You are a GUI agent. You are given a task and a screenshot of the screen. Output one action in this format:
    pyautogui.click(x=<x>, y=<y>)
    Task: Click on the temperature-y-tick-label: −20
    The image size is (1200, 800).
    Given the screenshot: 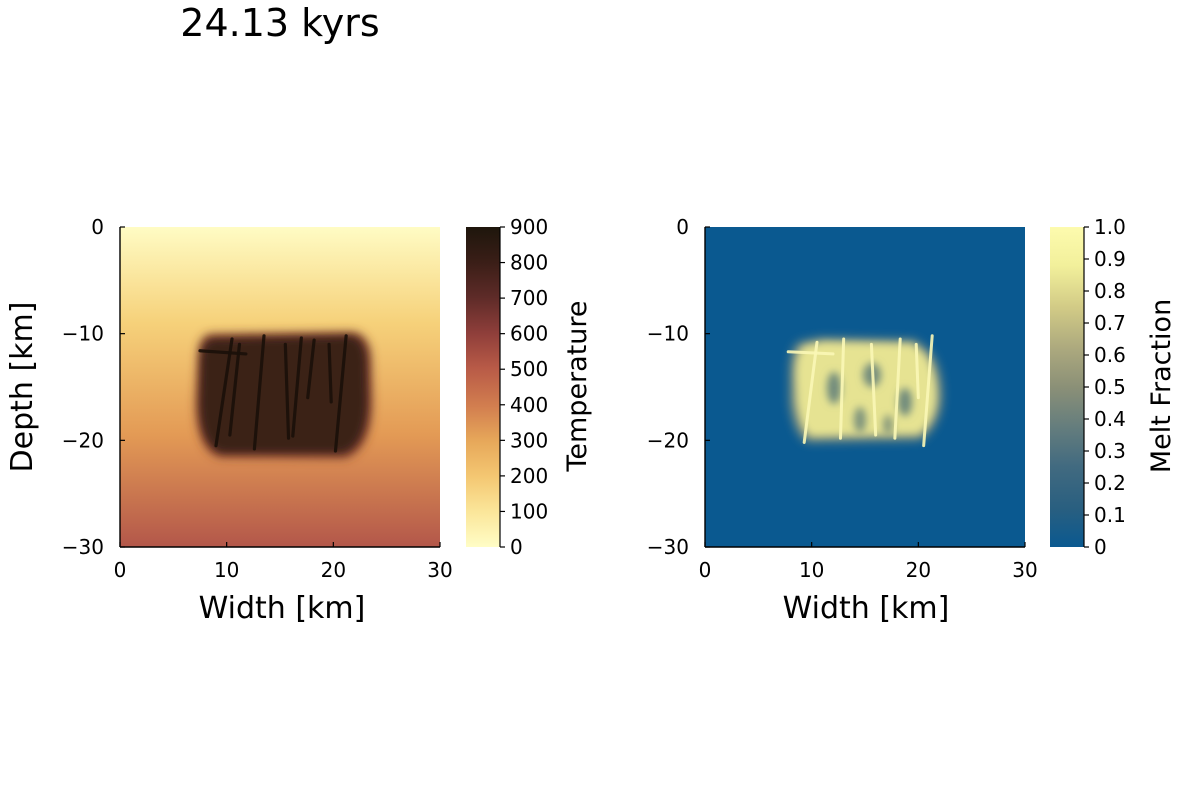 What is the action you would take?
    pyautogui.click(x=83, y=440)
    